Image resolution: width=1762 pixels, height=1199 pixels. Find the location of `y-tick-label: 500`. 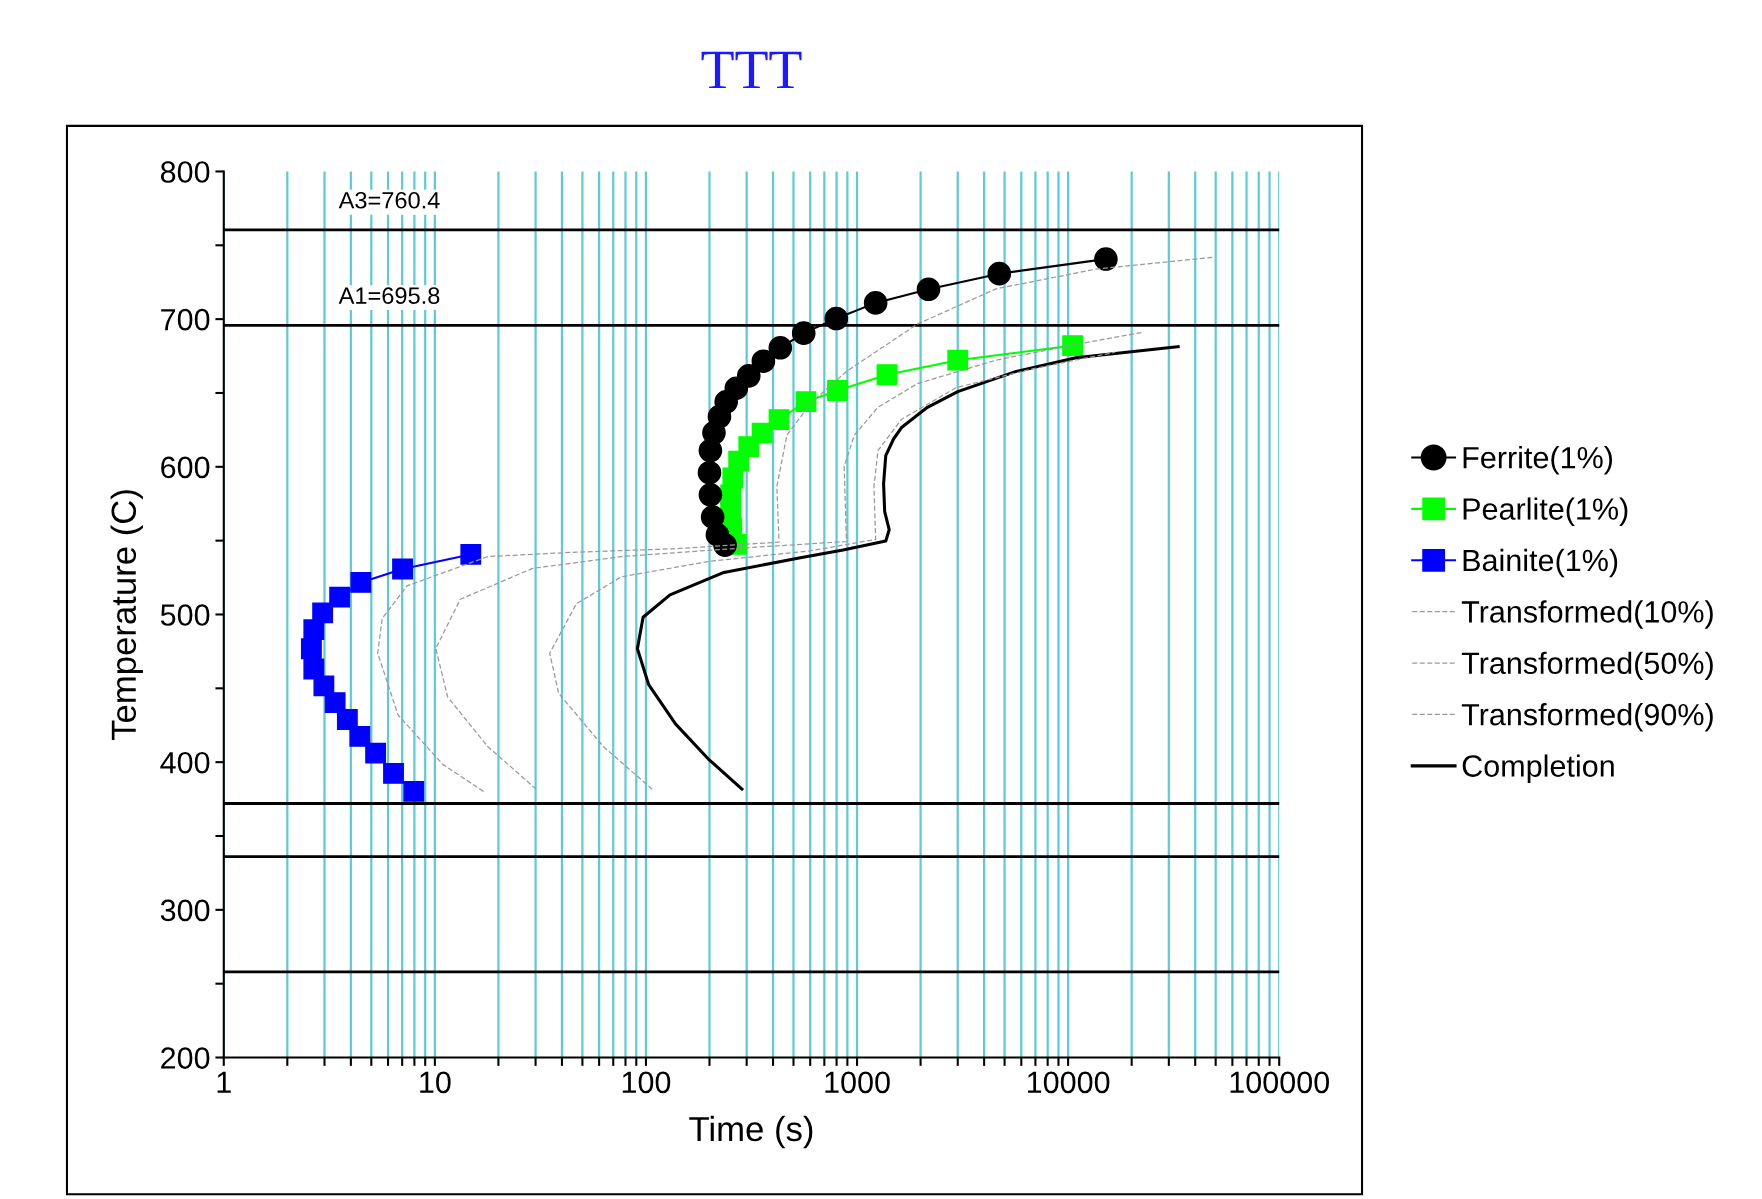

y-tick-label: 500 is located at coordinates (185, 615).